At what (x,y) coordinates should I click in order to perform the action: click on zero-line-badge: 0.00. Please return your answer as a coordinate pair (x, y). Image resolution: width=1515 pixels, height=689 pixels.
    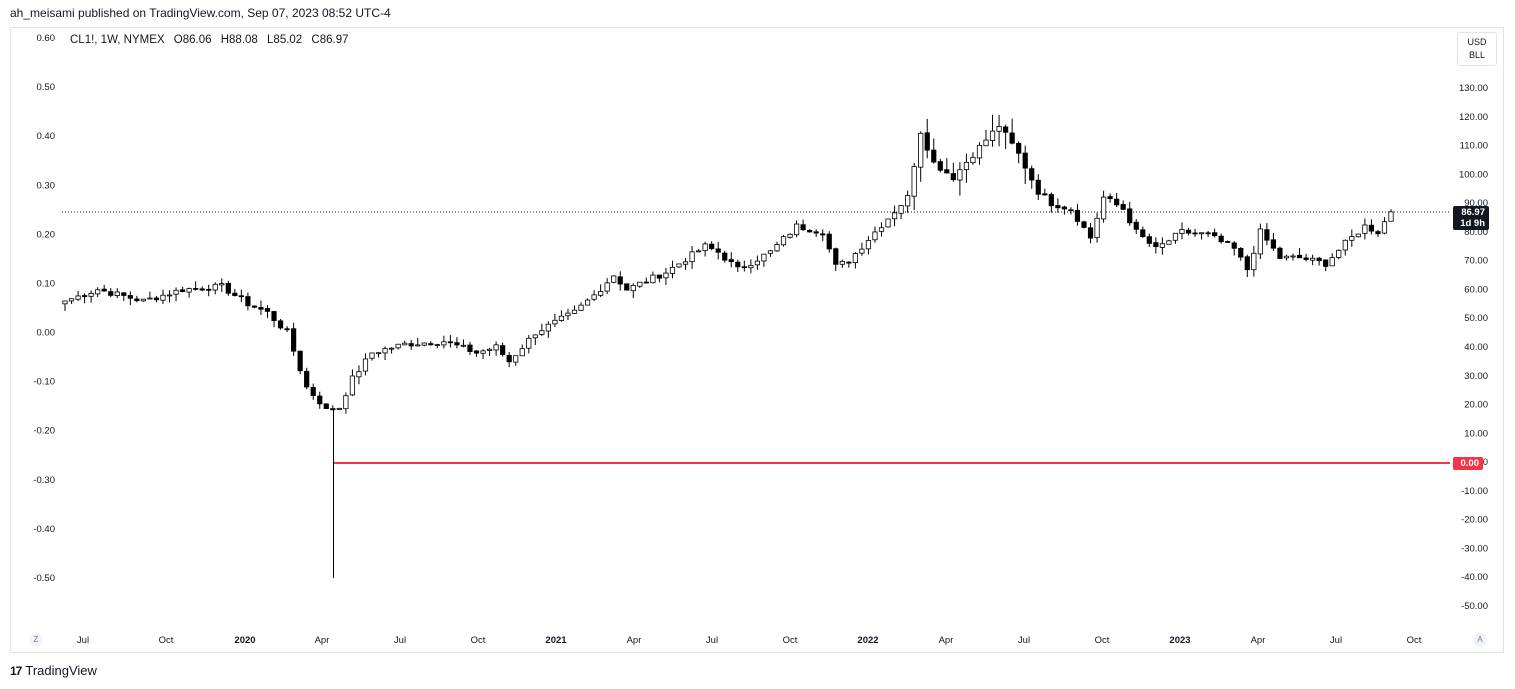
    Looking at the image, I should click on (1468, 463).